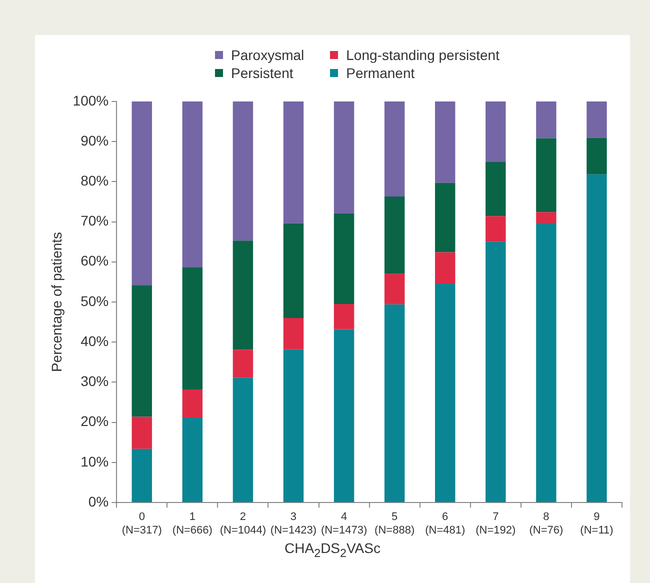 This screenshot has height=583, width=650. I want to click on x-axis-title: CHA$_{2}$DS$_{2}$VASc, so click(333, 550).